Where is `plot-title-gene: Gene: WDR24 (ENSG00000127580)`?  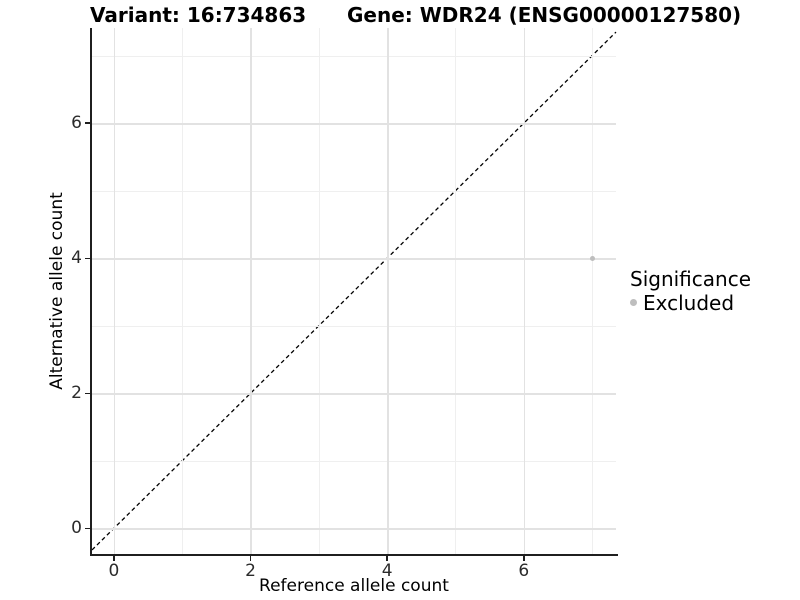 plot-title-gene: Gene: WDR24 (ENSG00000127580) is located at coordinates (544, 15).